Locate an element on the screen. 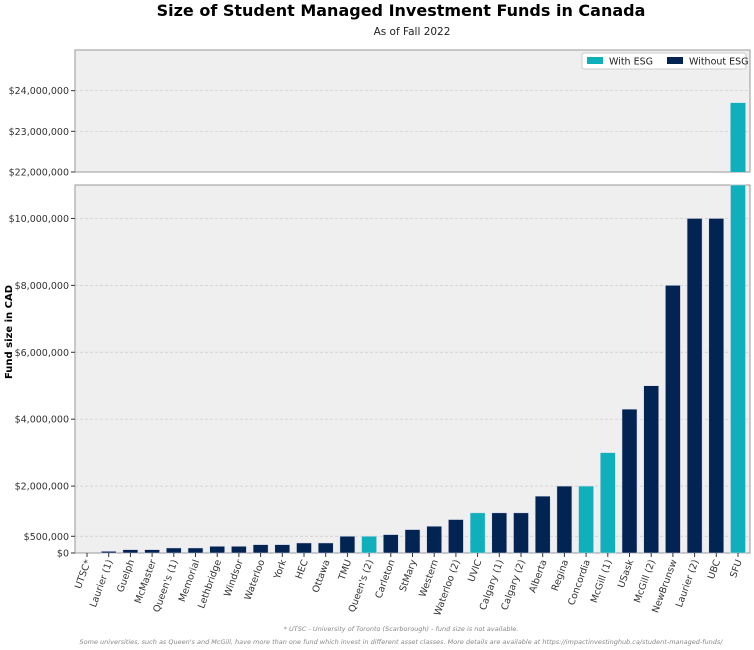 Image resolution: width=754 pixels, height=650 pixels. bar-mcmaster is located at coordinates (152, 551).